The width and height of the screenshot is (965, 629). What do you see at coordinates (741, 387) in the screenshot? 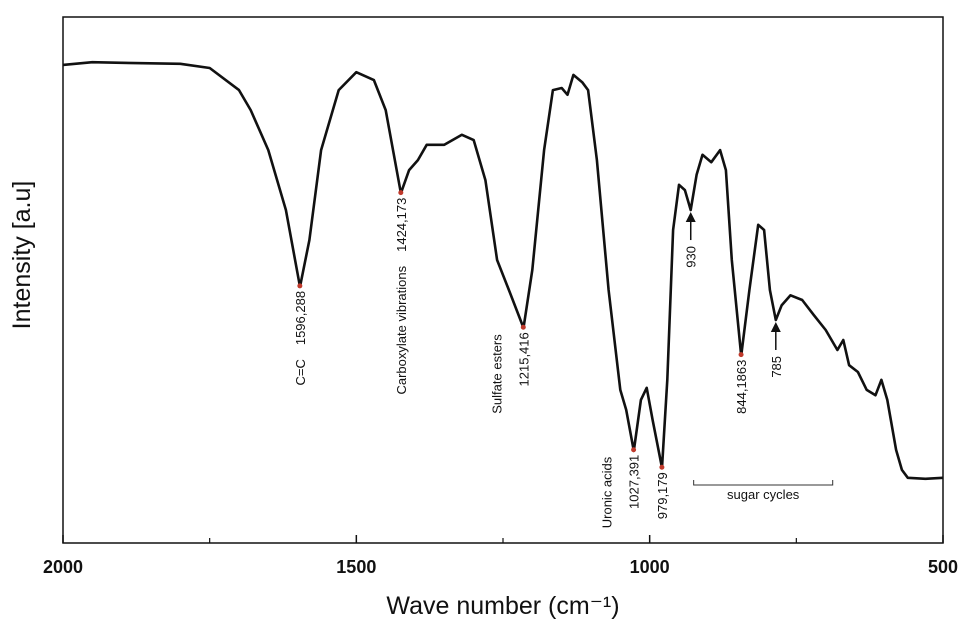
I see `peak-label: 844,1863` at bounding box center [741, 387].